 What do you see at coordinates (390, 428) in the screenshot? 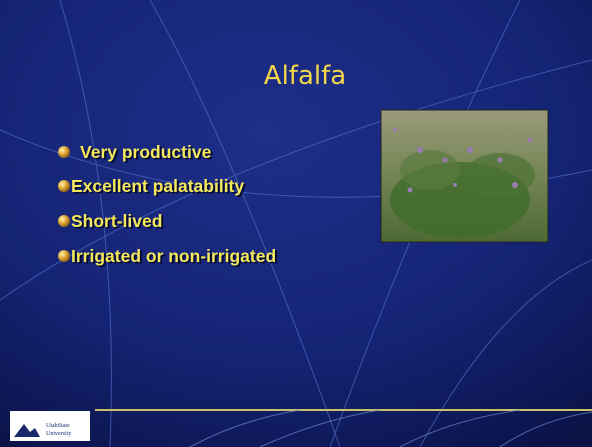
I see `footer-lines` at bounding box center [390, 428].